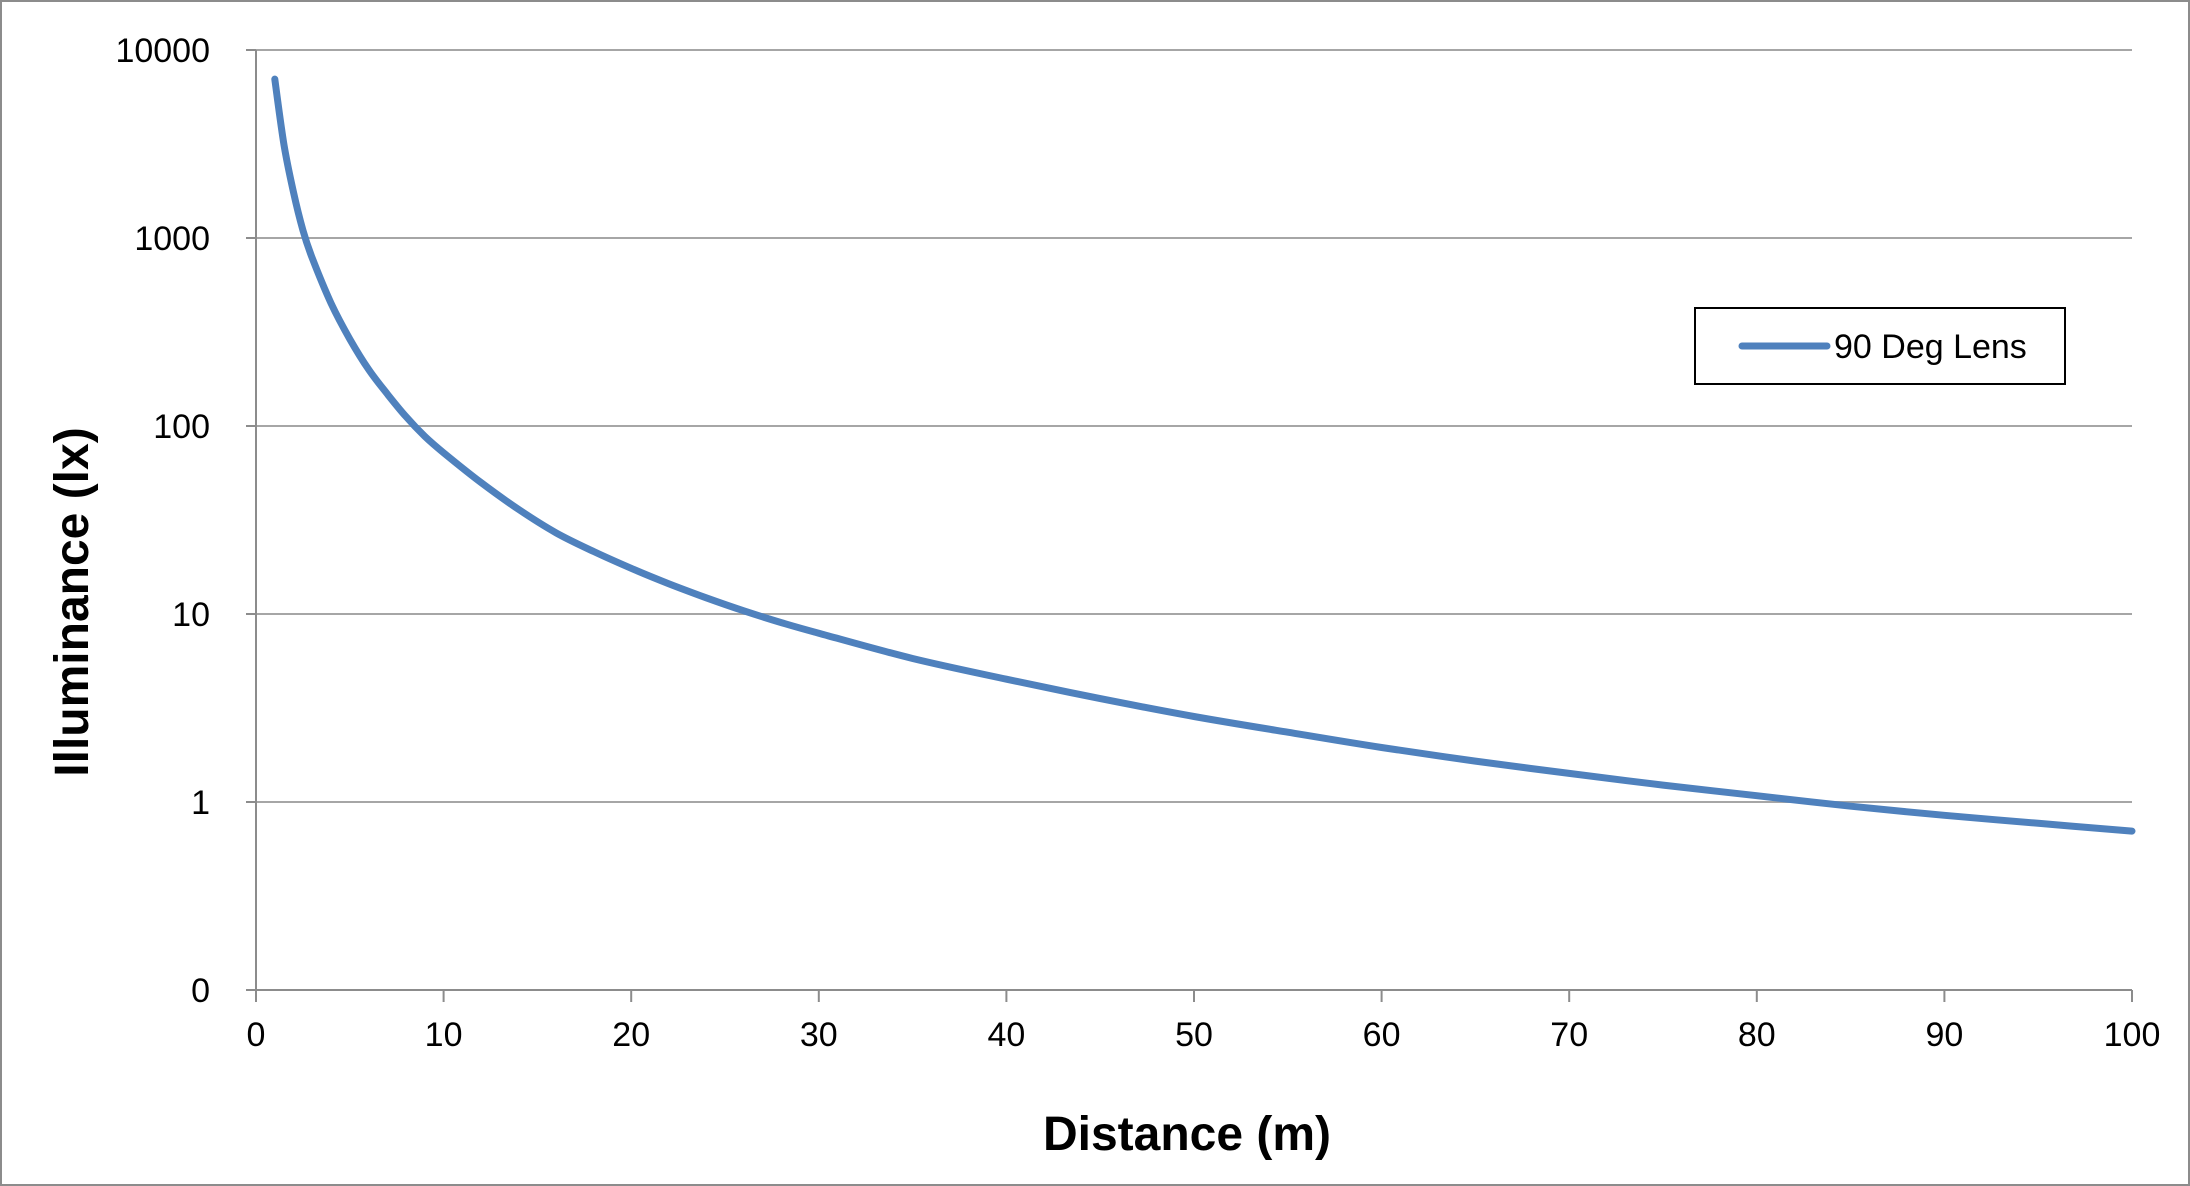 The width and height of the screenshot is (2190, 1186). What do you see at coordinates (2132, 1035) in the screenshot?
I see `x-tick-label: 100` at bounding box center [2132, 1035].